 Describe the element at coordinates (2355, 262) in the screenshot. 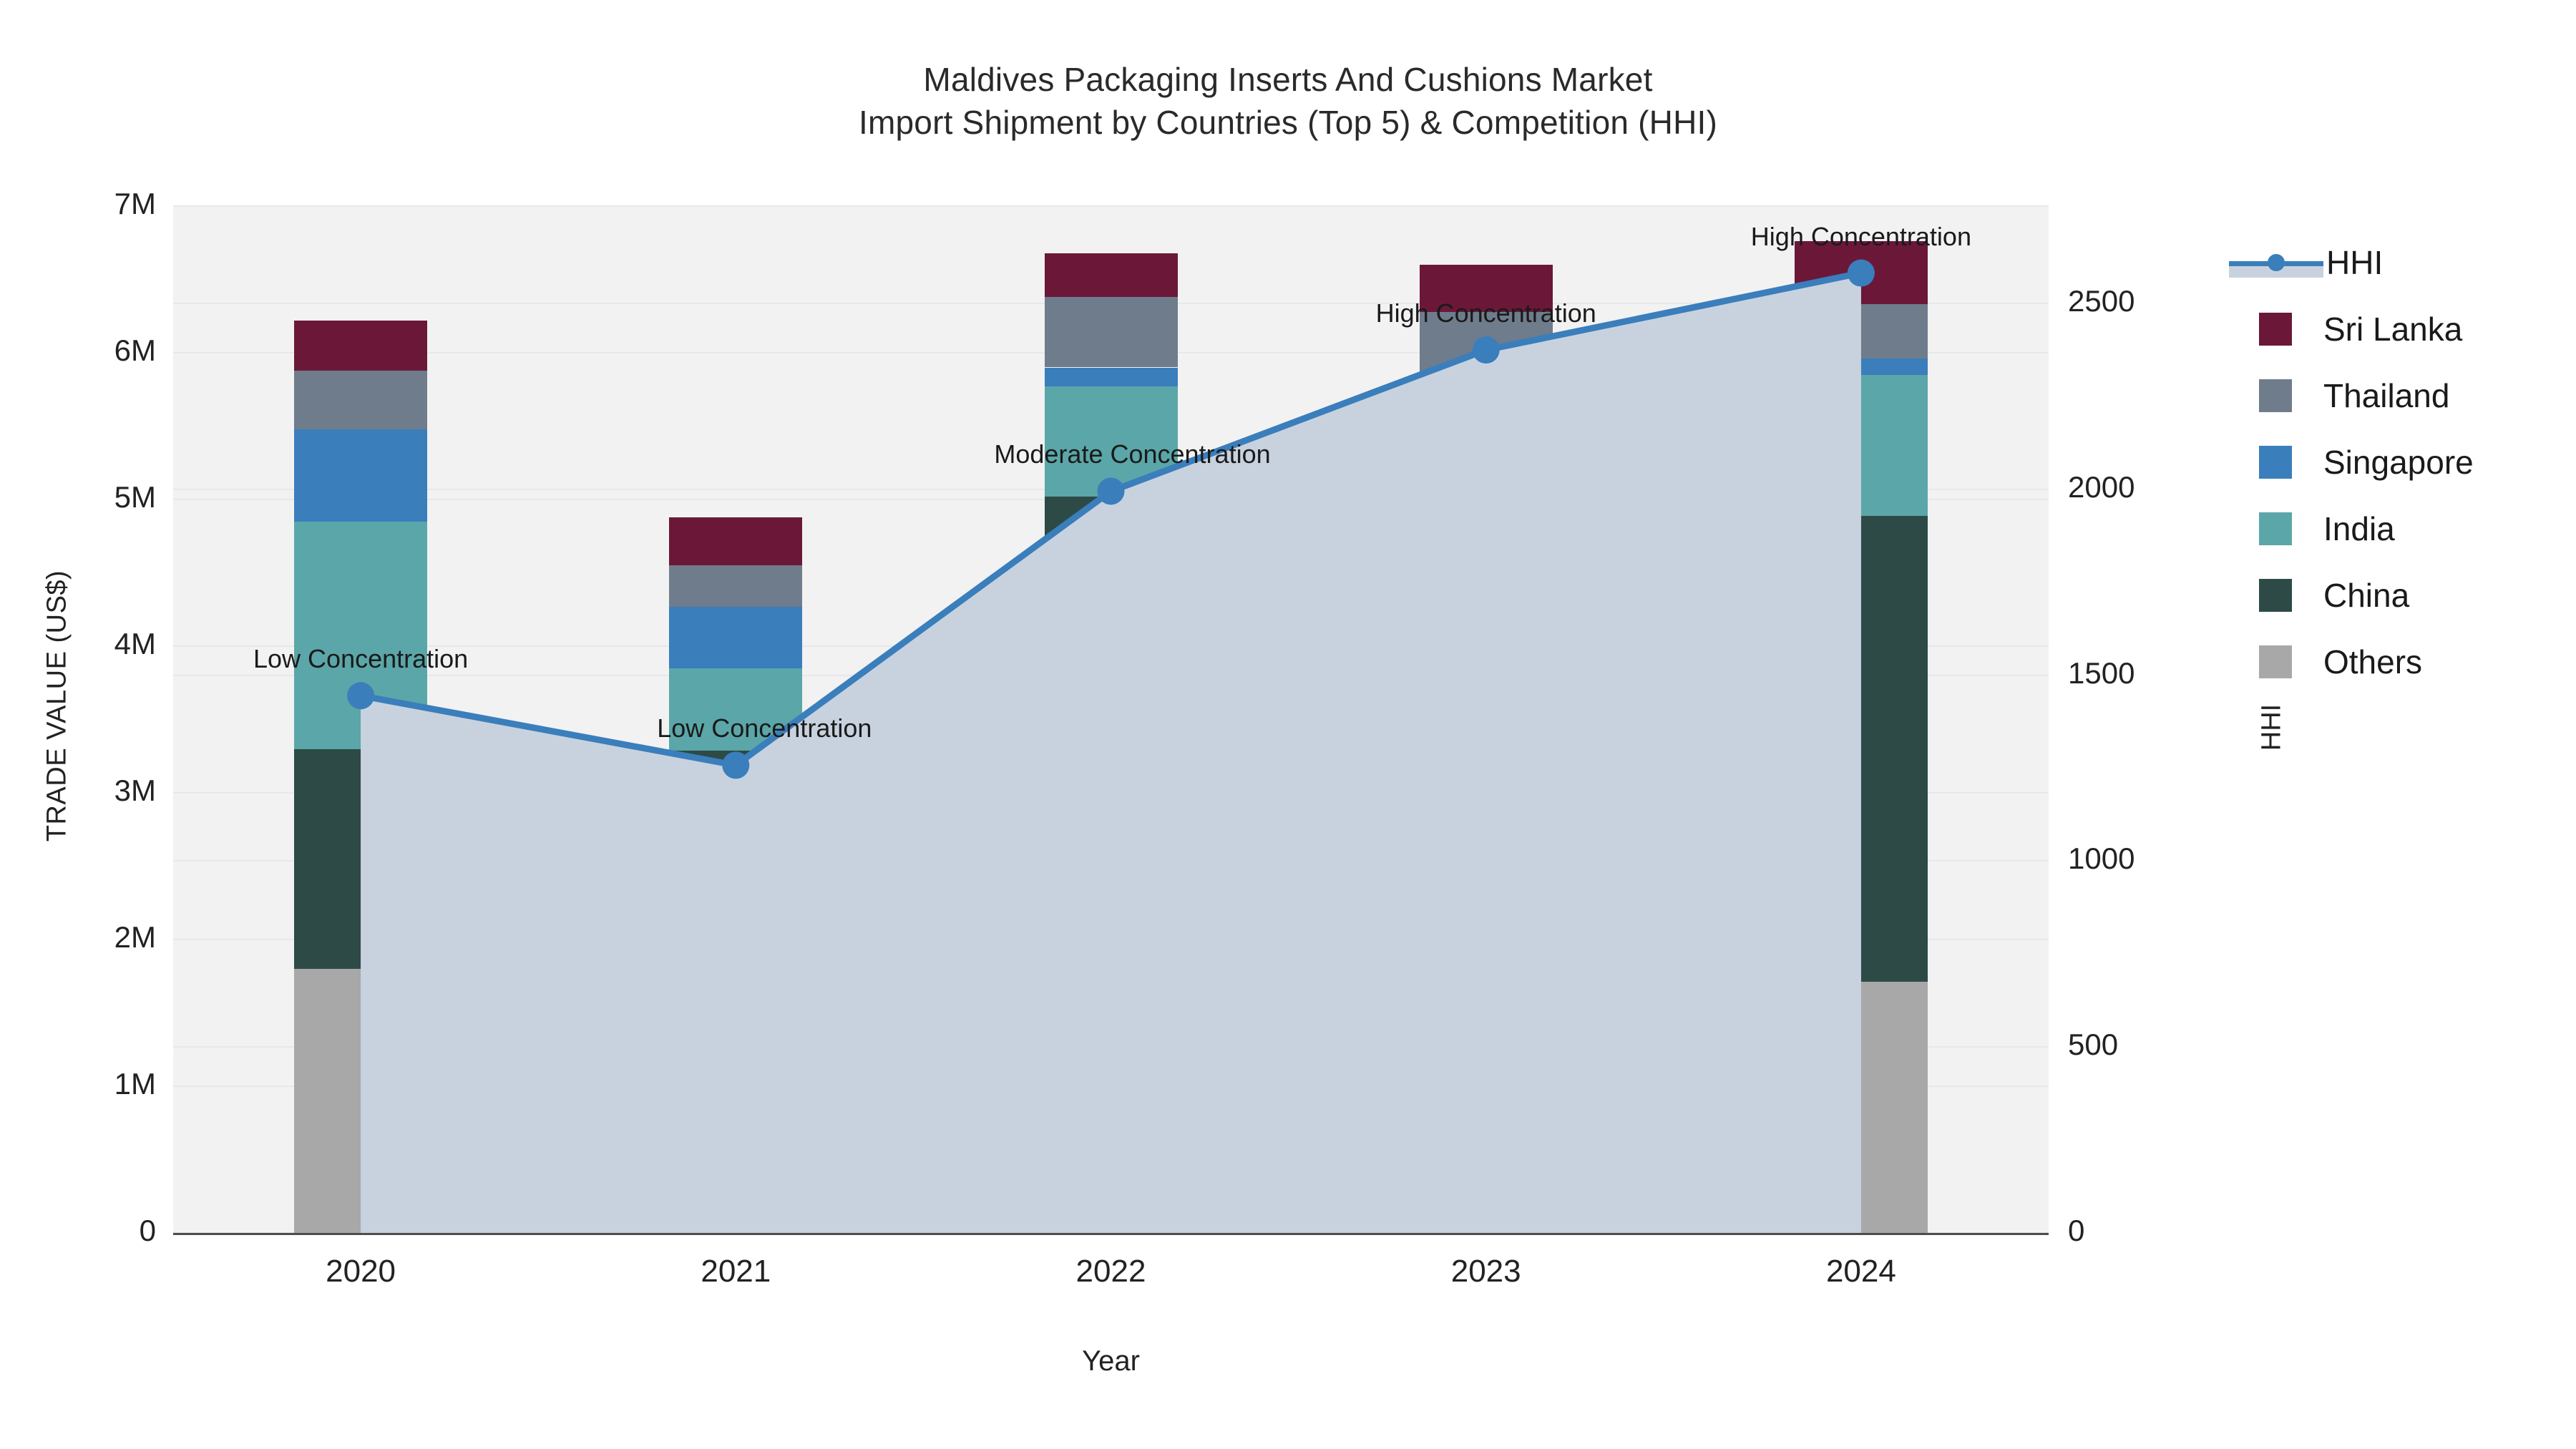

I see `legend-item-label: HHI` at that location.